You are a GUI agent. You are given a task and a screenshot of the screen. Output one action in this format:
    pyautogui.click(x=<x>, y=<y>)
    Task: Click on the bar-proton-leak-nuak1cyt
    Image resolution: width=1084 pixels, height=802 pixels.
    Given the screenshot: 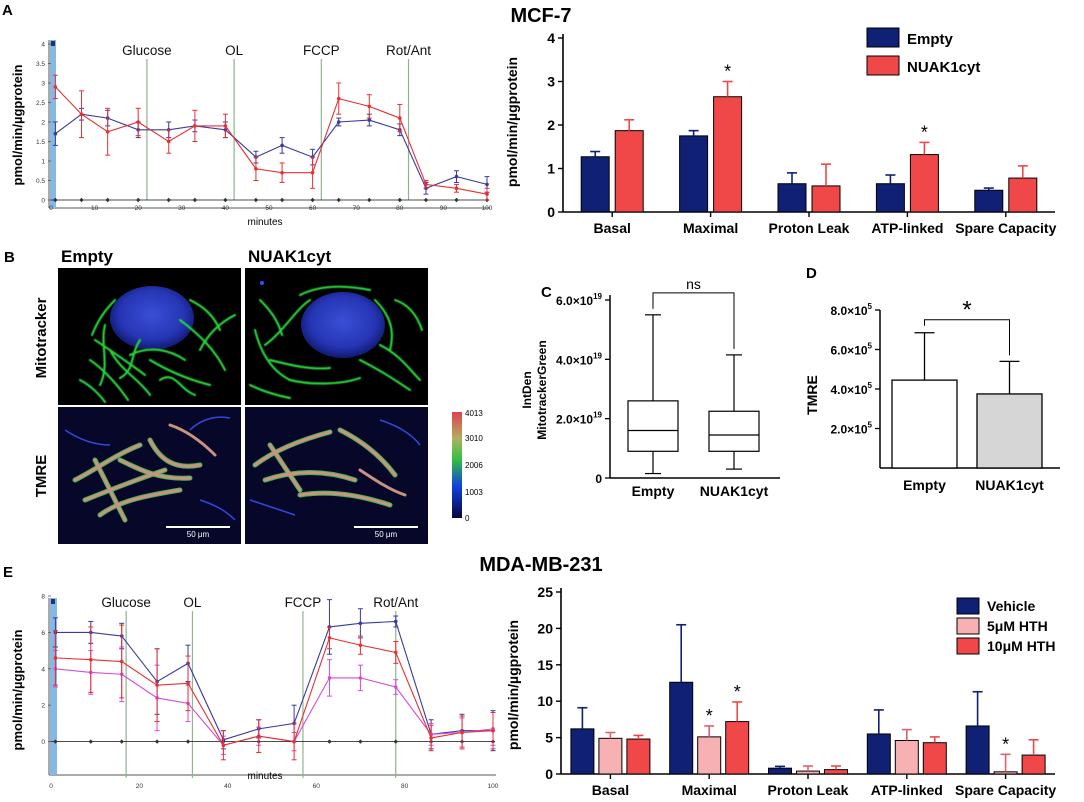 What is the action you would take?
    pyautogui.click(x=826, y=199)
    